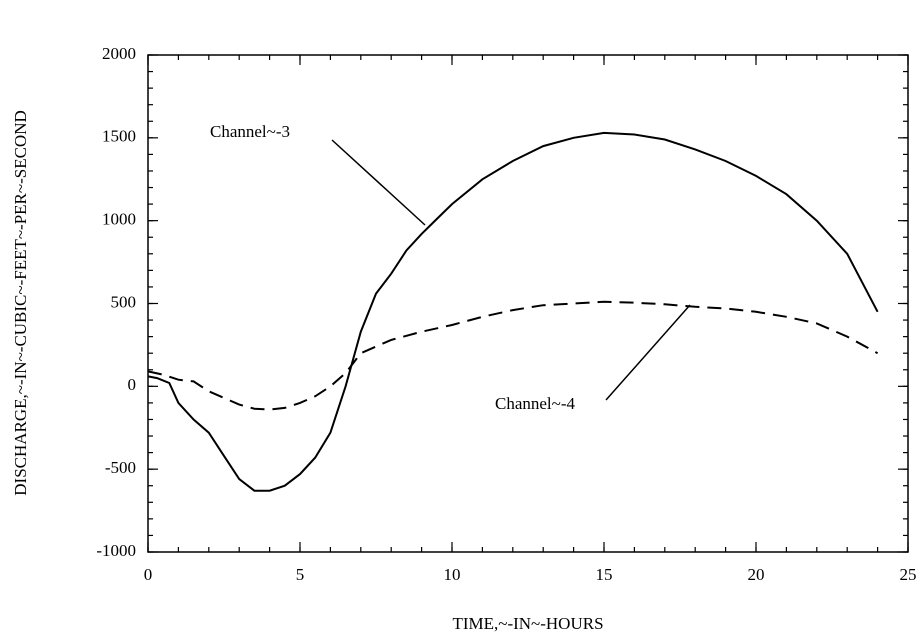 The image size is (920, 637). I want to click on y-tick-label: 0, so click(132, 384).